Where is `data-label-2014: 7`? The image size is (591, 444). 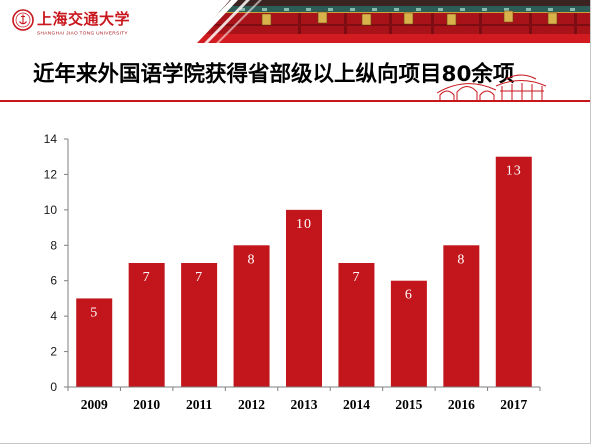 data-label-2014: 7 is located at coordinates (356, 277).